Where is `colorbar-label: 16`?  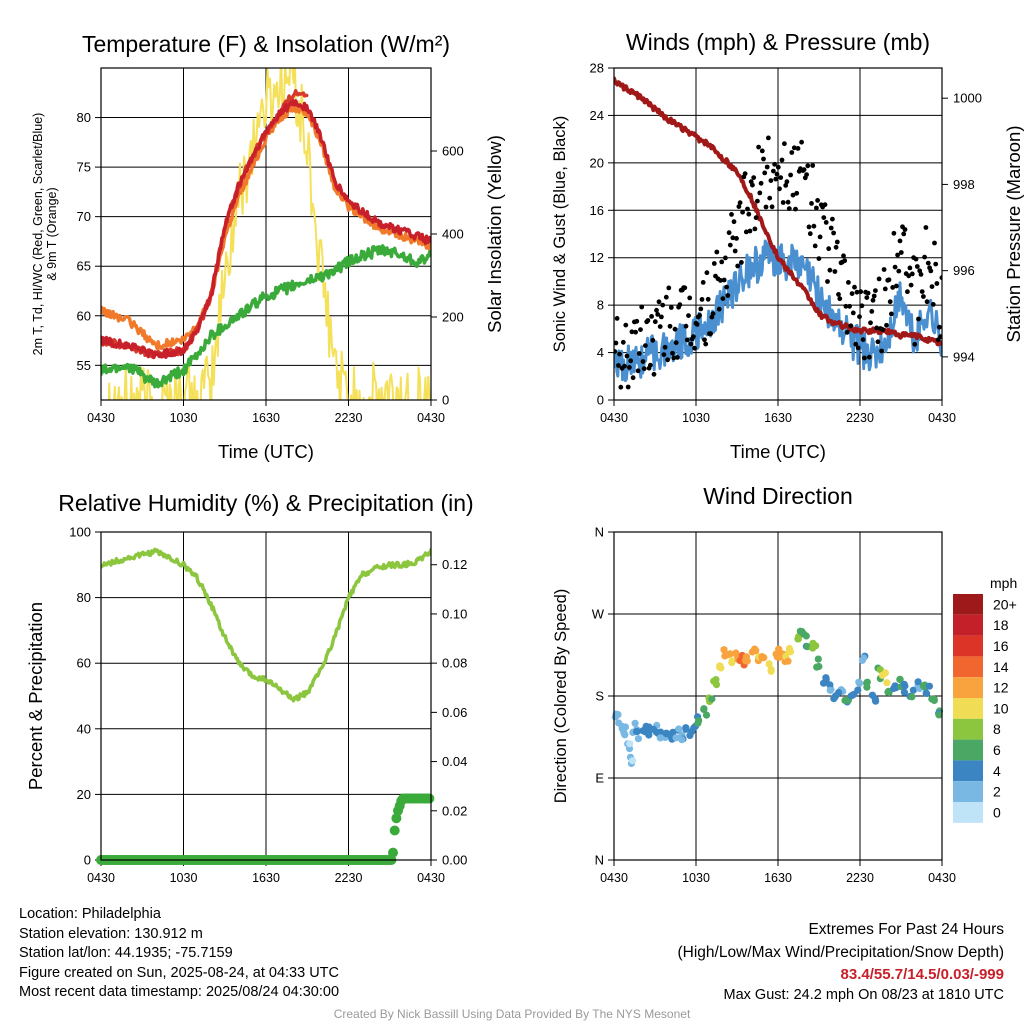
colorbar-label: 16 is located at coordinates (1001, 646).